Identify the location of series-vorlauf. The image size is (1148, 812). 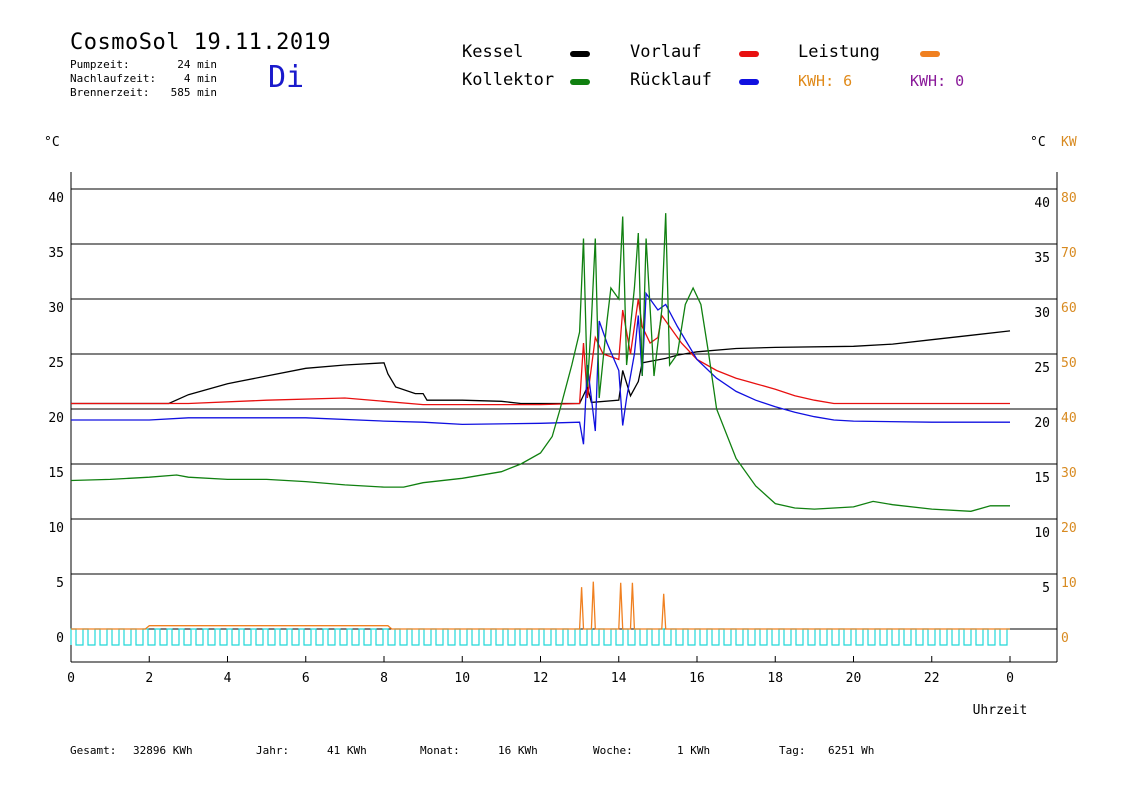
(540, 352).